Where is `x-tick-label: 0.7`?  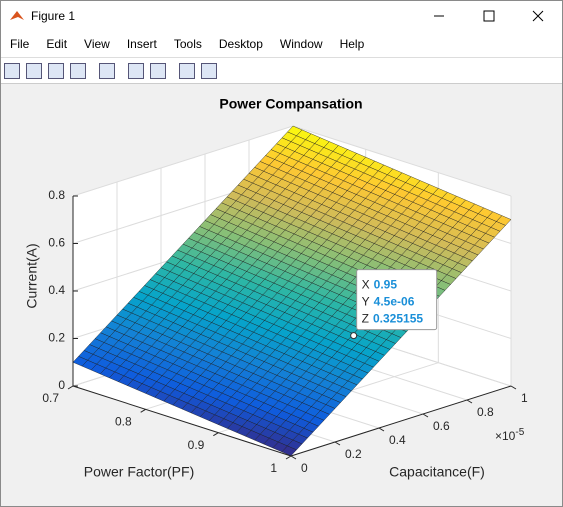 x-tick-label: 0.7 is located at coordinates (50, 398).